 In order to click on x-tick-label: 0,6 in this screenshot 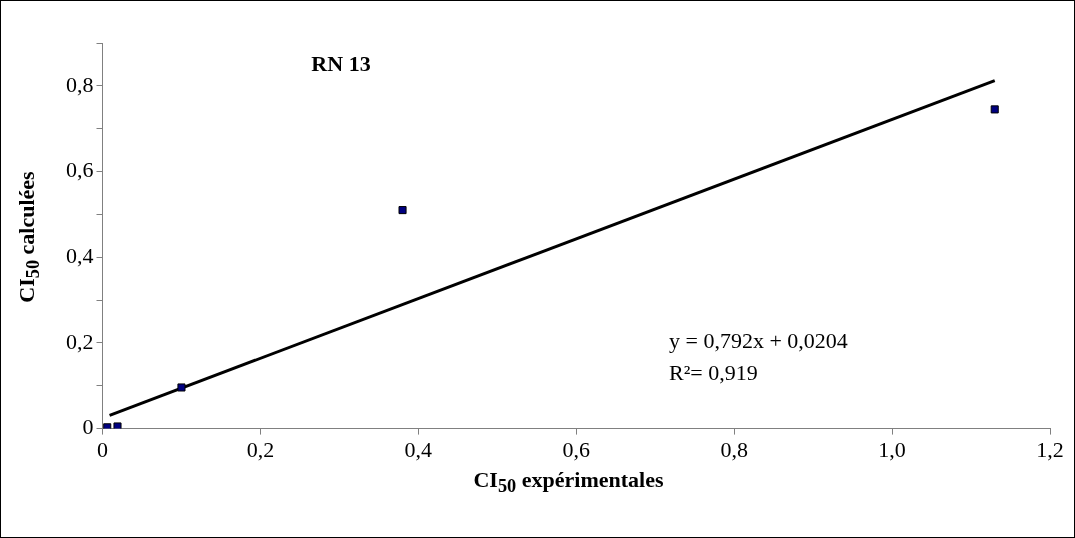, I will do `click(576, 449)`.